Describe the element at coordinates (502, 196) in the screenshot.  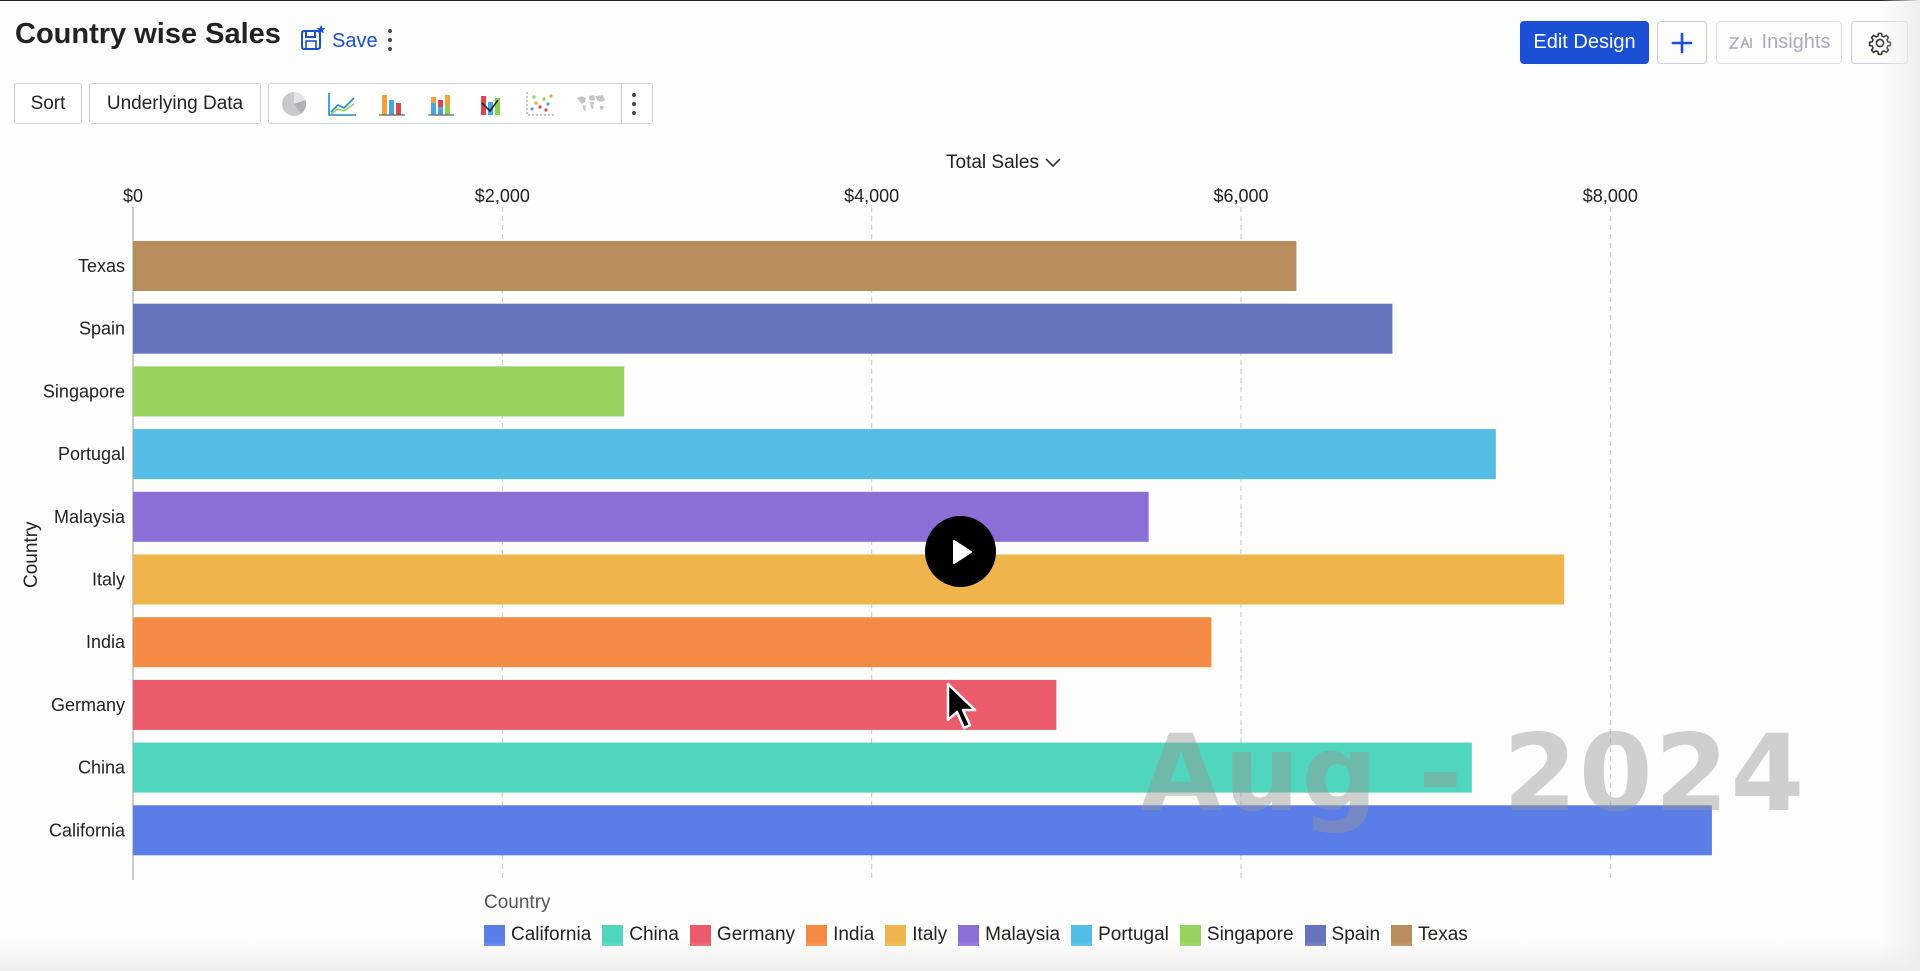
I see `x-tick-label: $2,000` at that location.